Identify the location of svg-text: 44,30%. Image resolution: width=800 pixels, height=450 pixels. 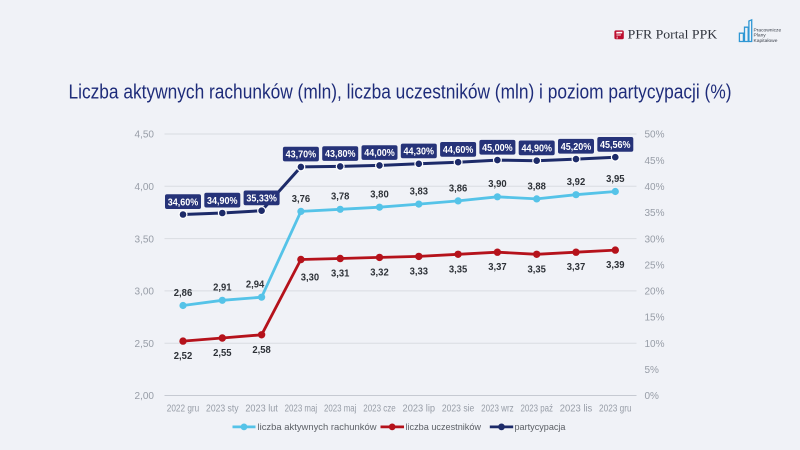
(419, 152).